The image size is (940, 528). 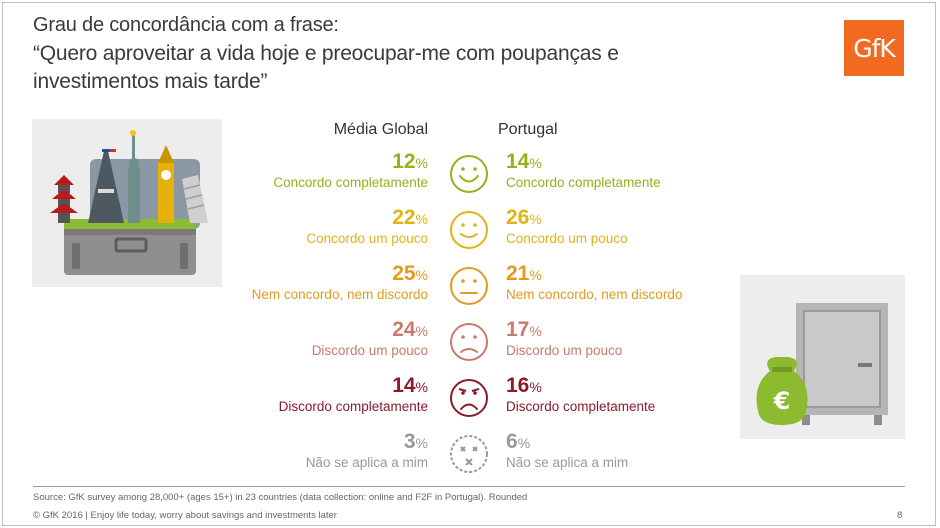 What do you see at coordinates (469, 398) in the screenshot?
I see `very-sad-face-icon` at bounding box center [469, 398].